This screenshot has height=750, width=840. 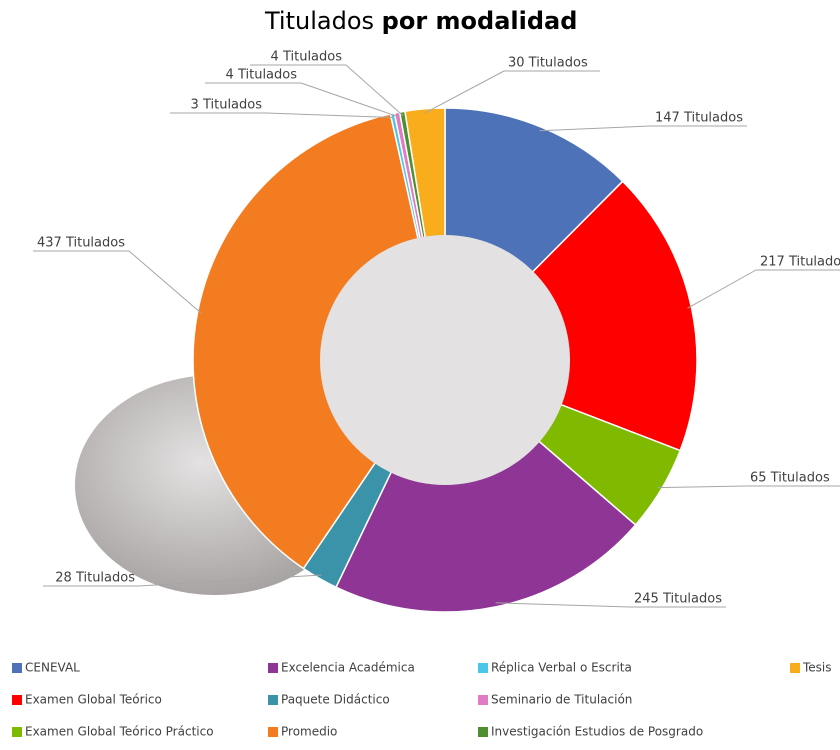 What do you see at coordinates (800, 262) in the screenshot?
I see `data-label: 217 Titulados` at bounding box center [800, 262].